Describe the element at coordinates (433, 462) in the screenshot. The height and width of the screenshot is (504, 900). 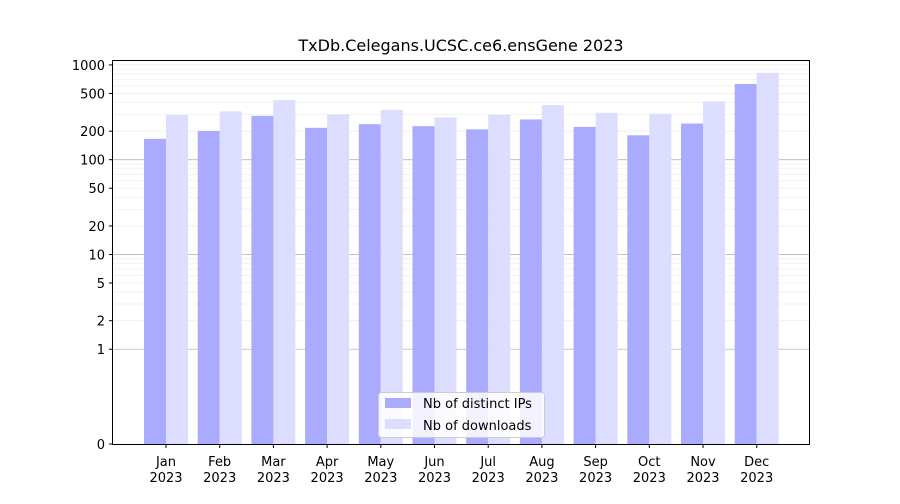
I see `x-tick-label-month: Jun` at that location.